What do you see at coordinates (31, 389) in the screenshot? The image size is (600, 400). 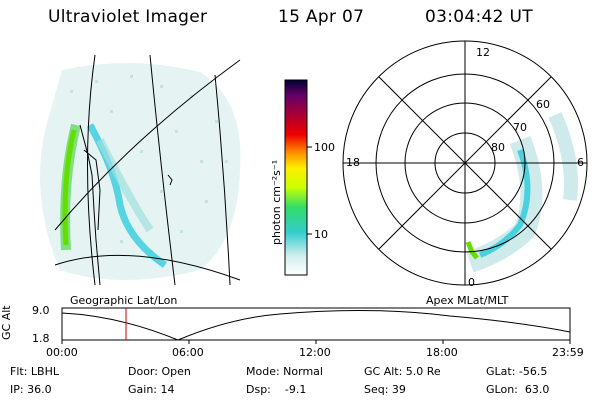 I see `ip-status: IP: 36.0` at bounding box center [31, 389].